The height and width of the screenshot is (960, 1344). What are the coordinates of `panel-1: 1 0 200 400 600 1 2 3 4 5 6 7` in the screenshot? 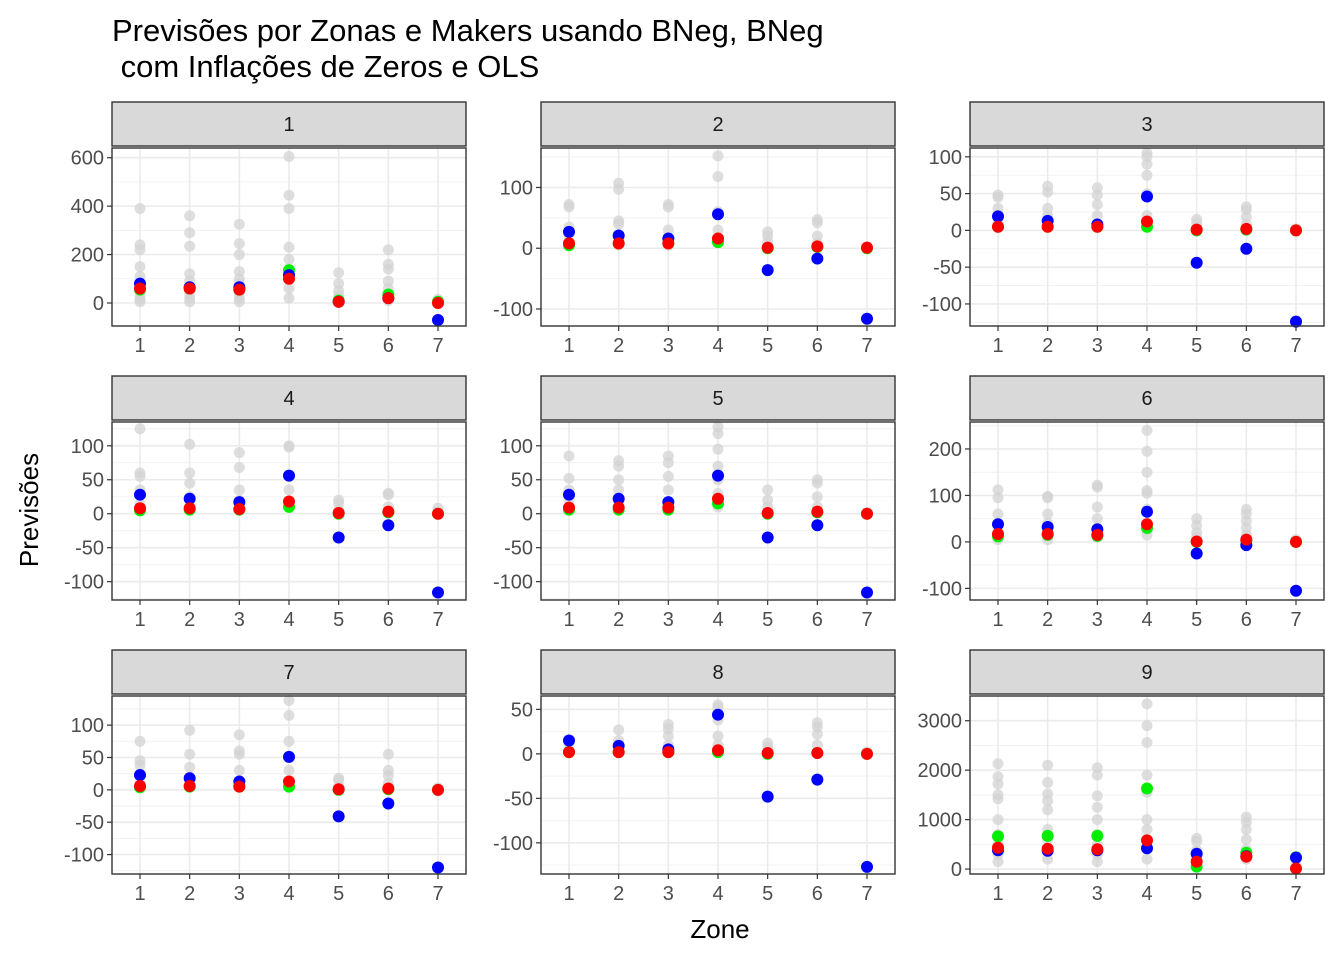 It's located at (269, 229).